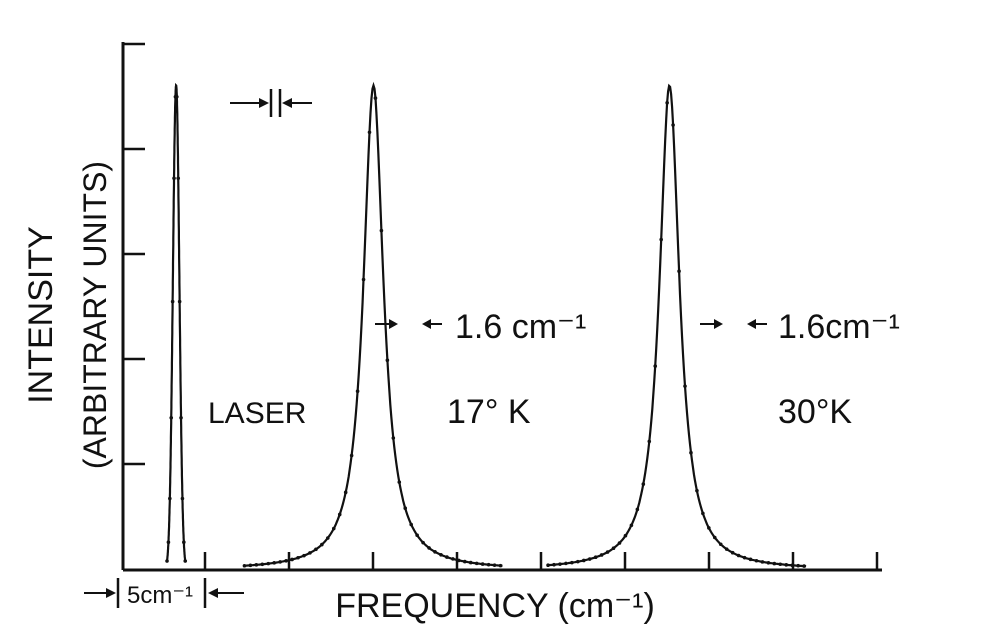  What do you see at coordinates (751, 324) in the screenshot?
I see `peak2-width-right-arrowhead` at bounding box center [751, 324].